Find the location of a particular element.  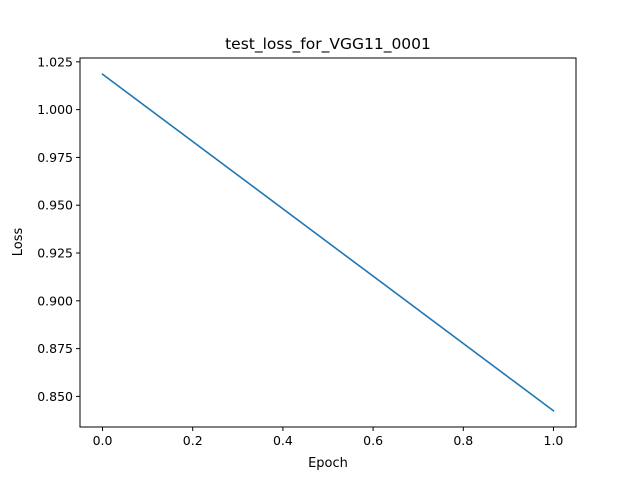

y-tick-label: 0.900 is located at coordinates (55, 300).